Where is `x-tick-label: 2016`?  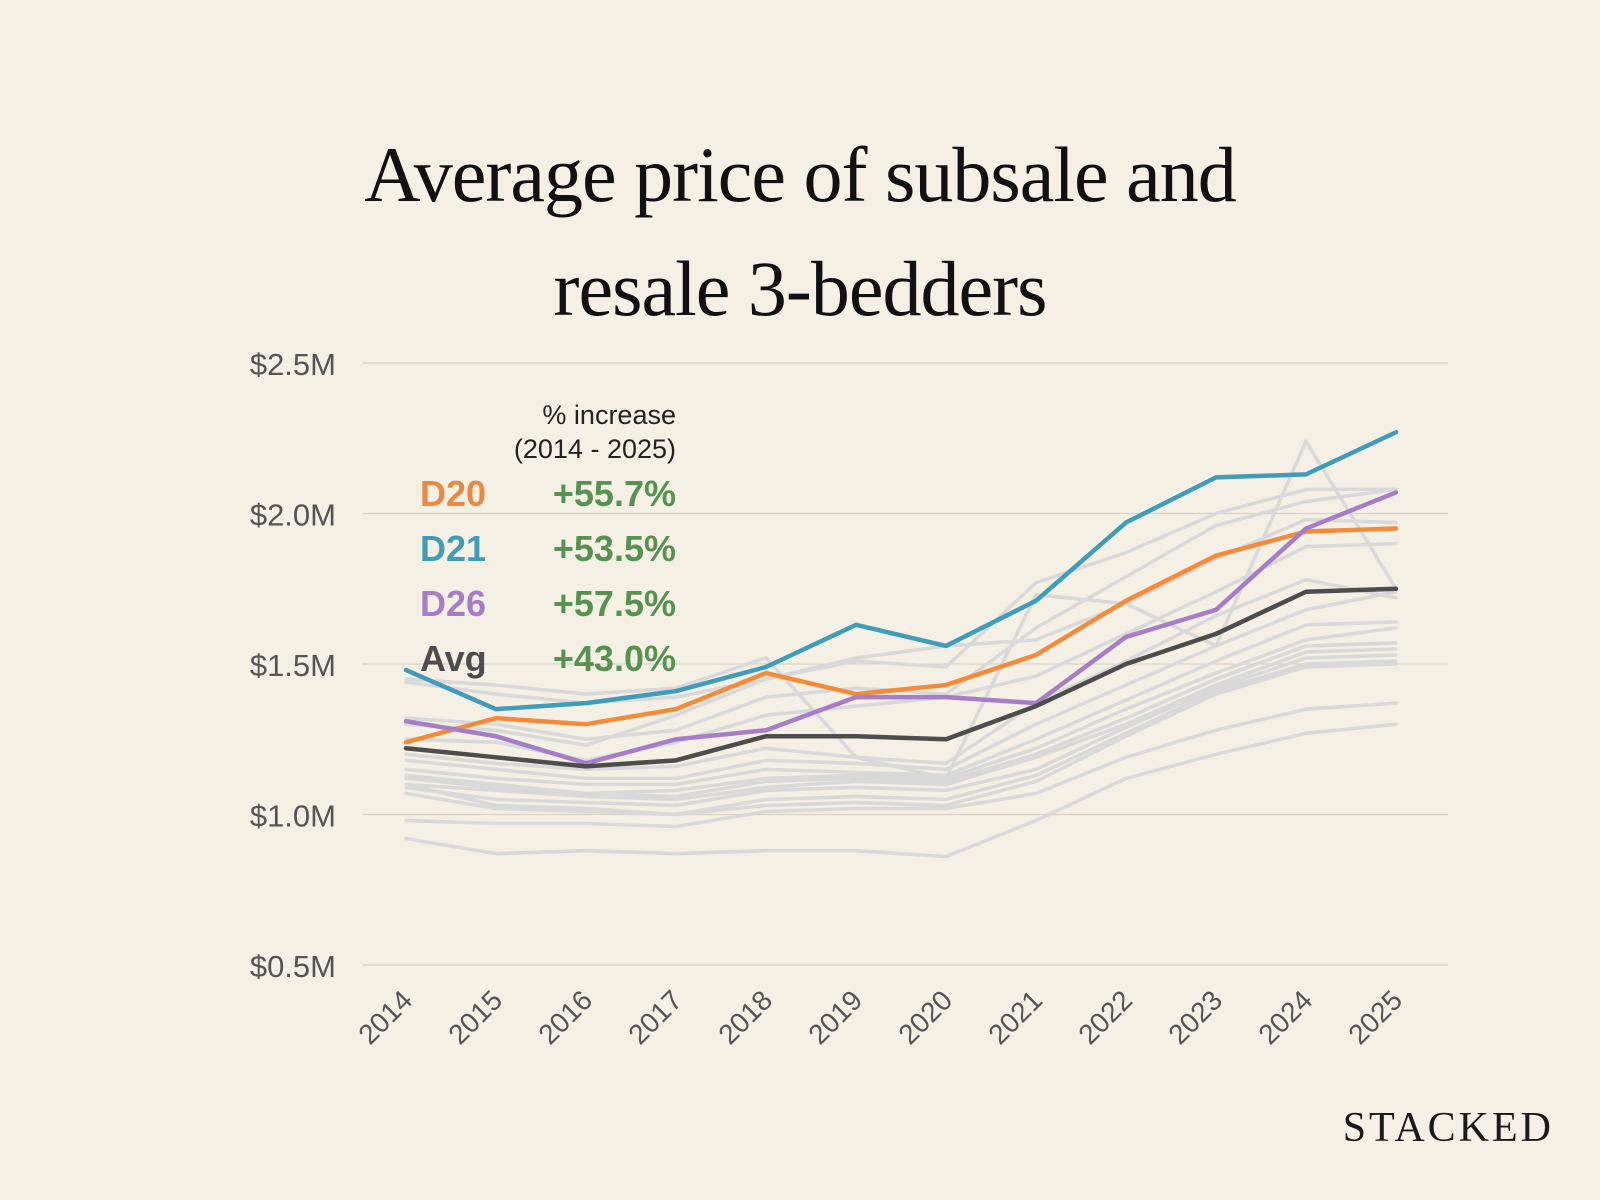
x-tick-label: 2016 is located at coordinates (565, 1017).